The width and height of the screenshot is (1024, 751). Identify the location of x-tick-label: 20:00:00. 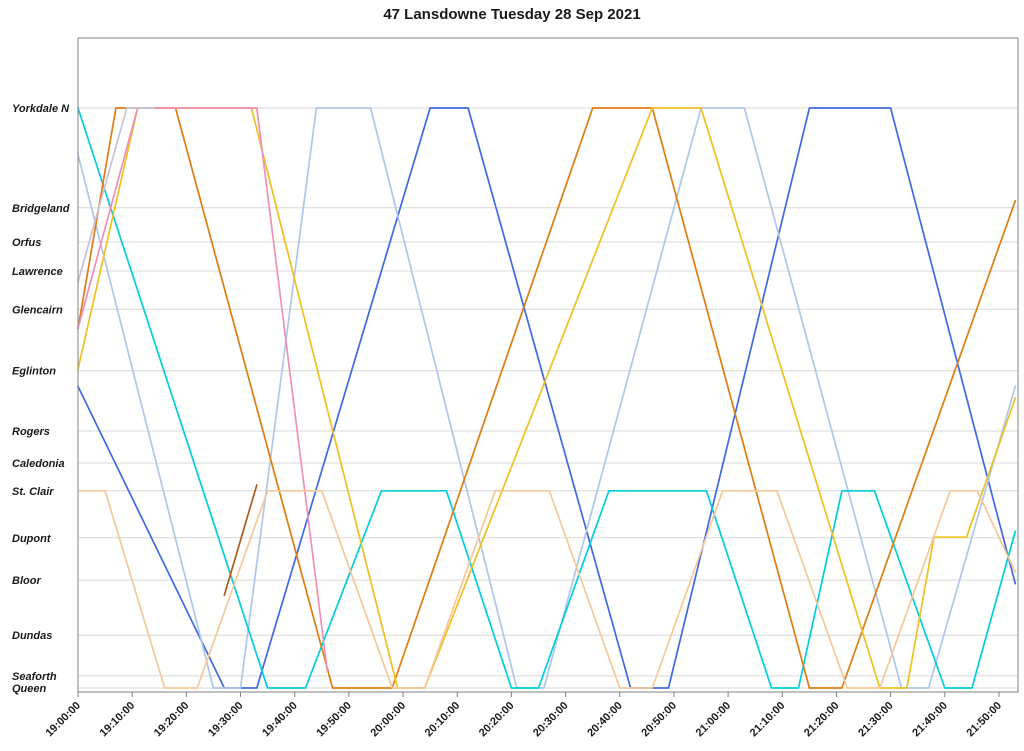
(389, 720).